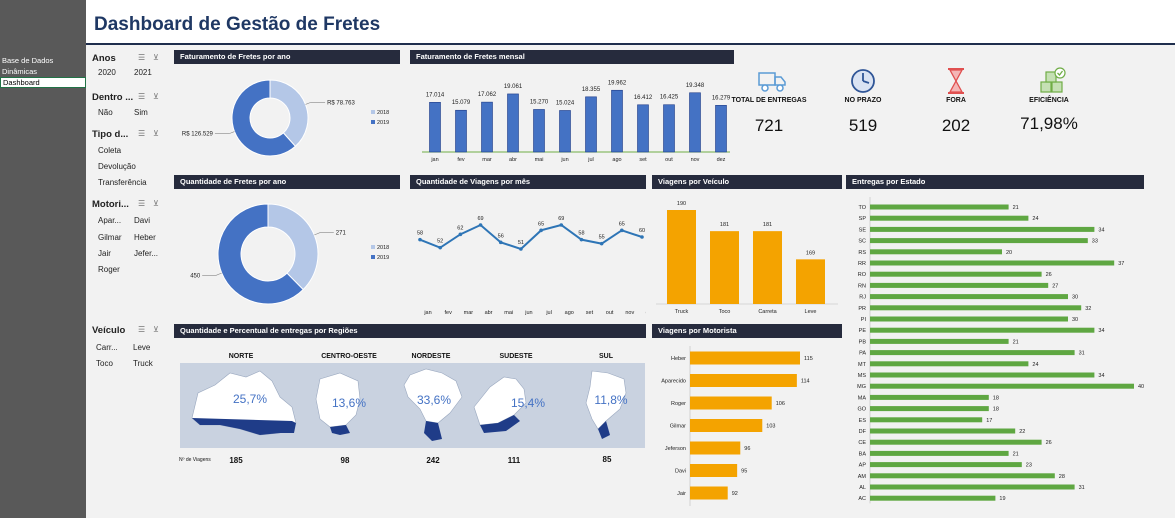 This screenshot has height=518, width=1175. What do you see at coordinates (349, 356) in the screenshot?
I see `region-name-centro-oeste: CENTRO-OESTE` at bounding box center [349, 356].